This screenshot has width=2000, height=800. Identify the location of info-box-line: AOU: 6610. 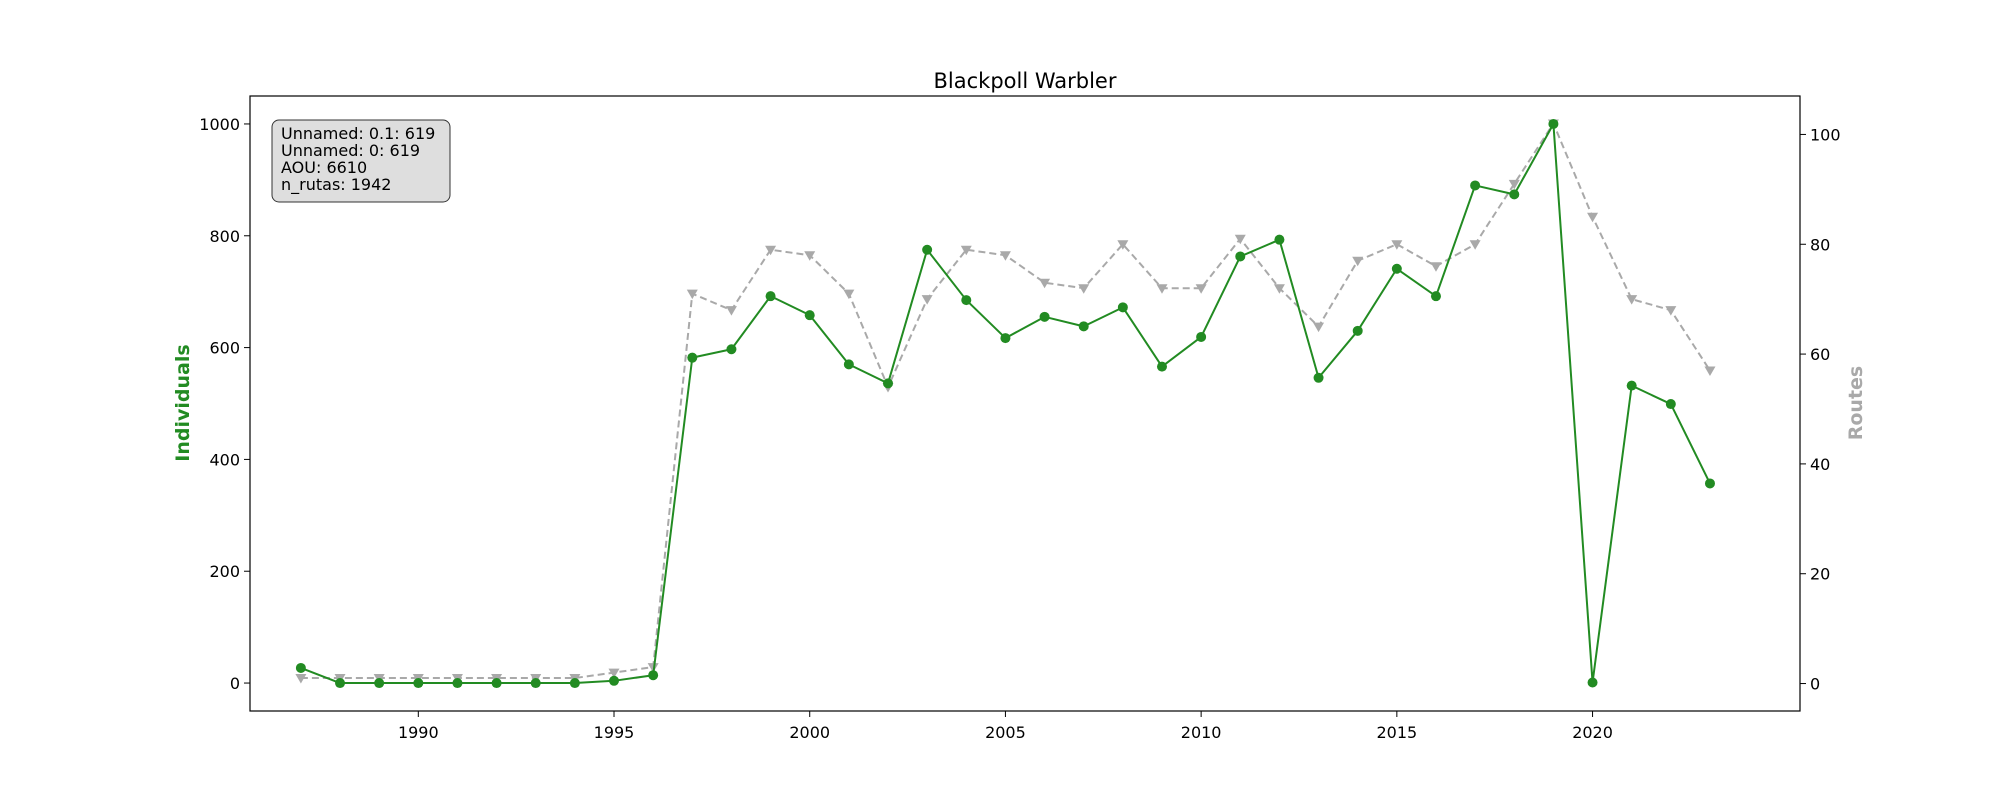
(324, 167).